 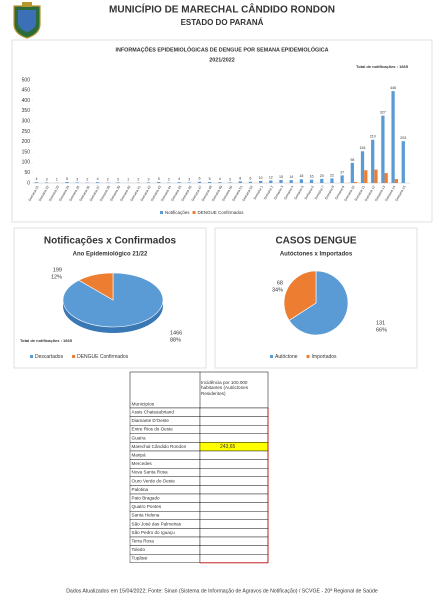 What do you see at coordinates (139, 549) in the screenshot?
I see `municipio: Toledo` at bounding box center [139, 549].